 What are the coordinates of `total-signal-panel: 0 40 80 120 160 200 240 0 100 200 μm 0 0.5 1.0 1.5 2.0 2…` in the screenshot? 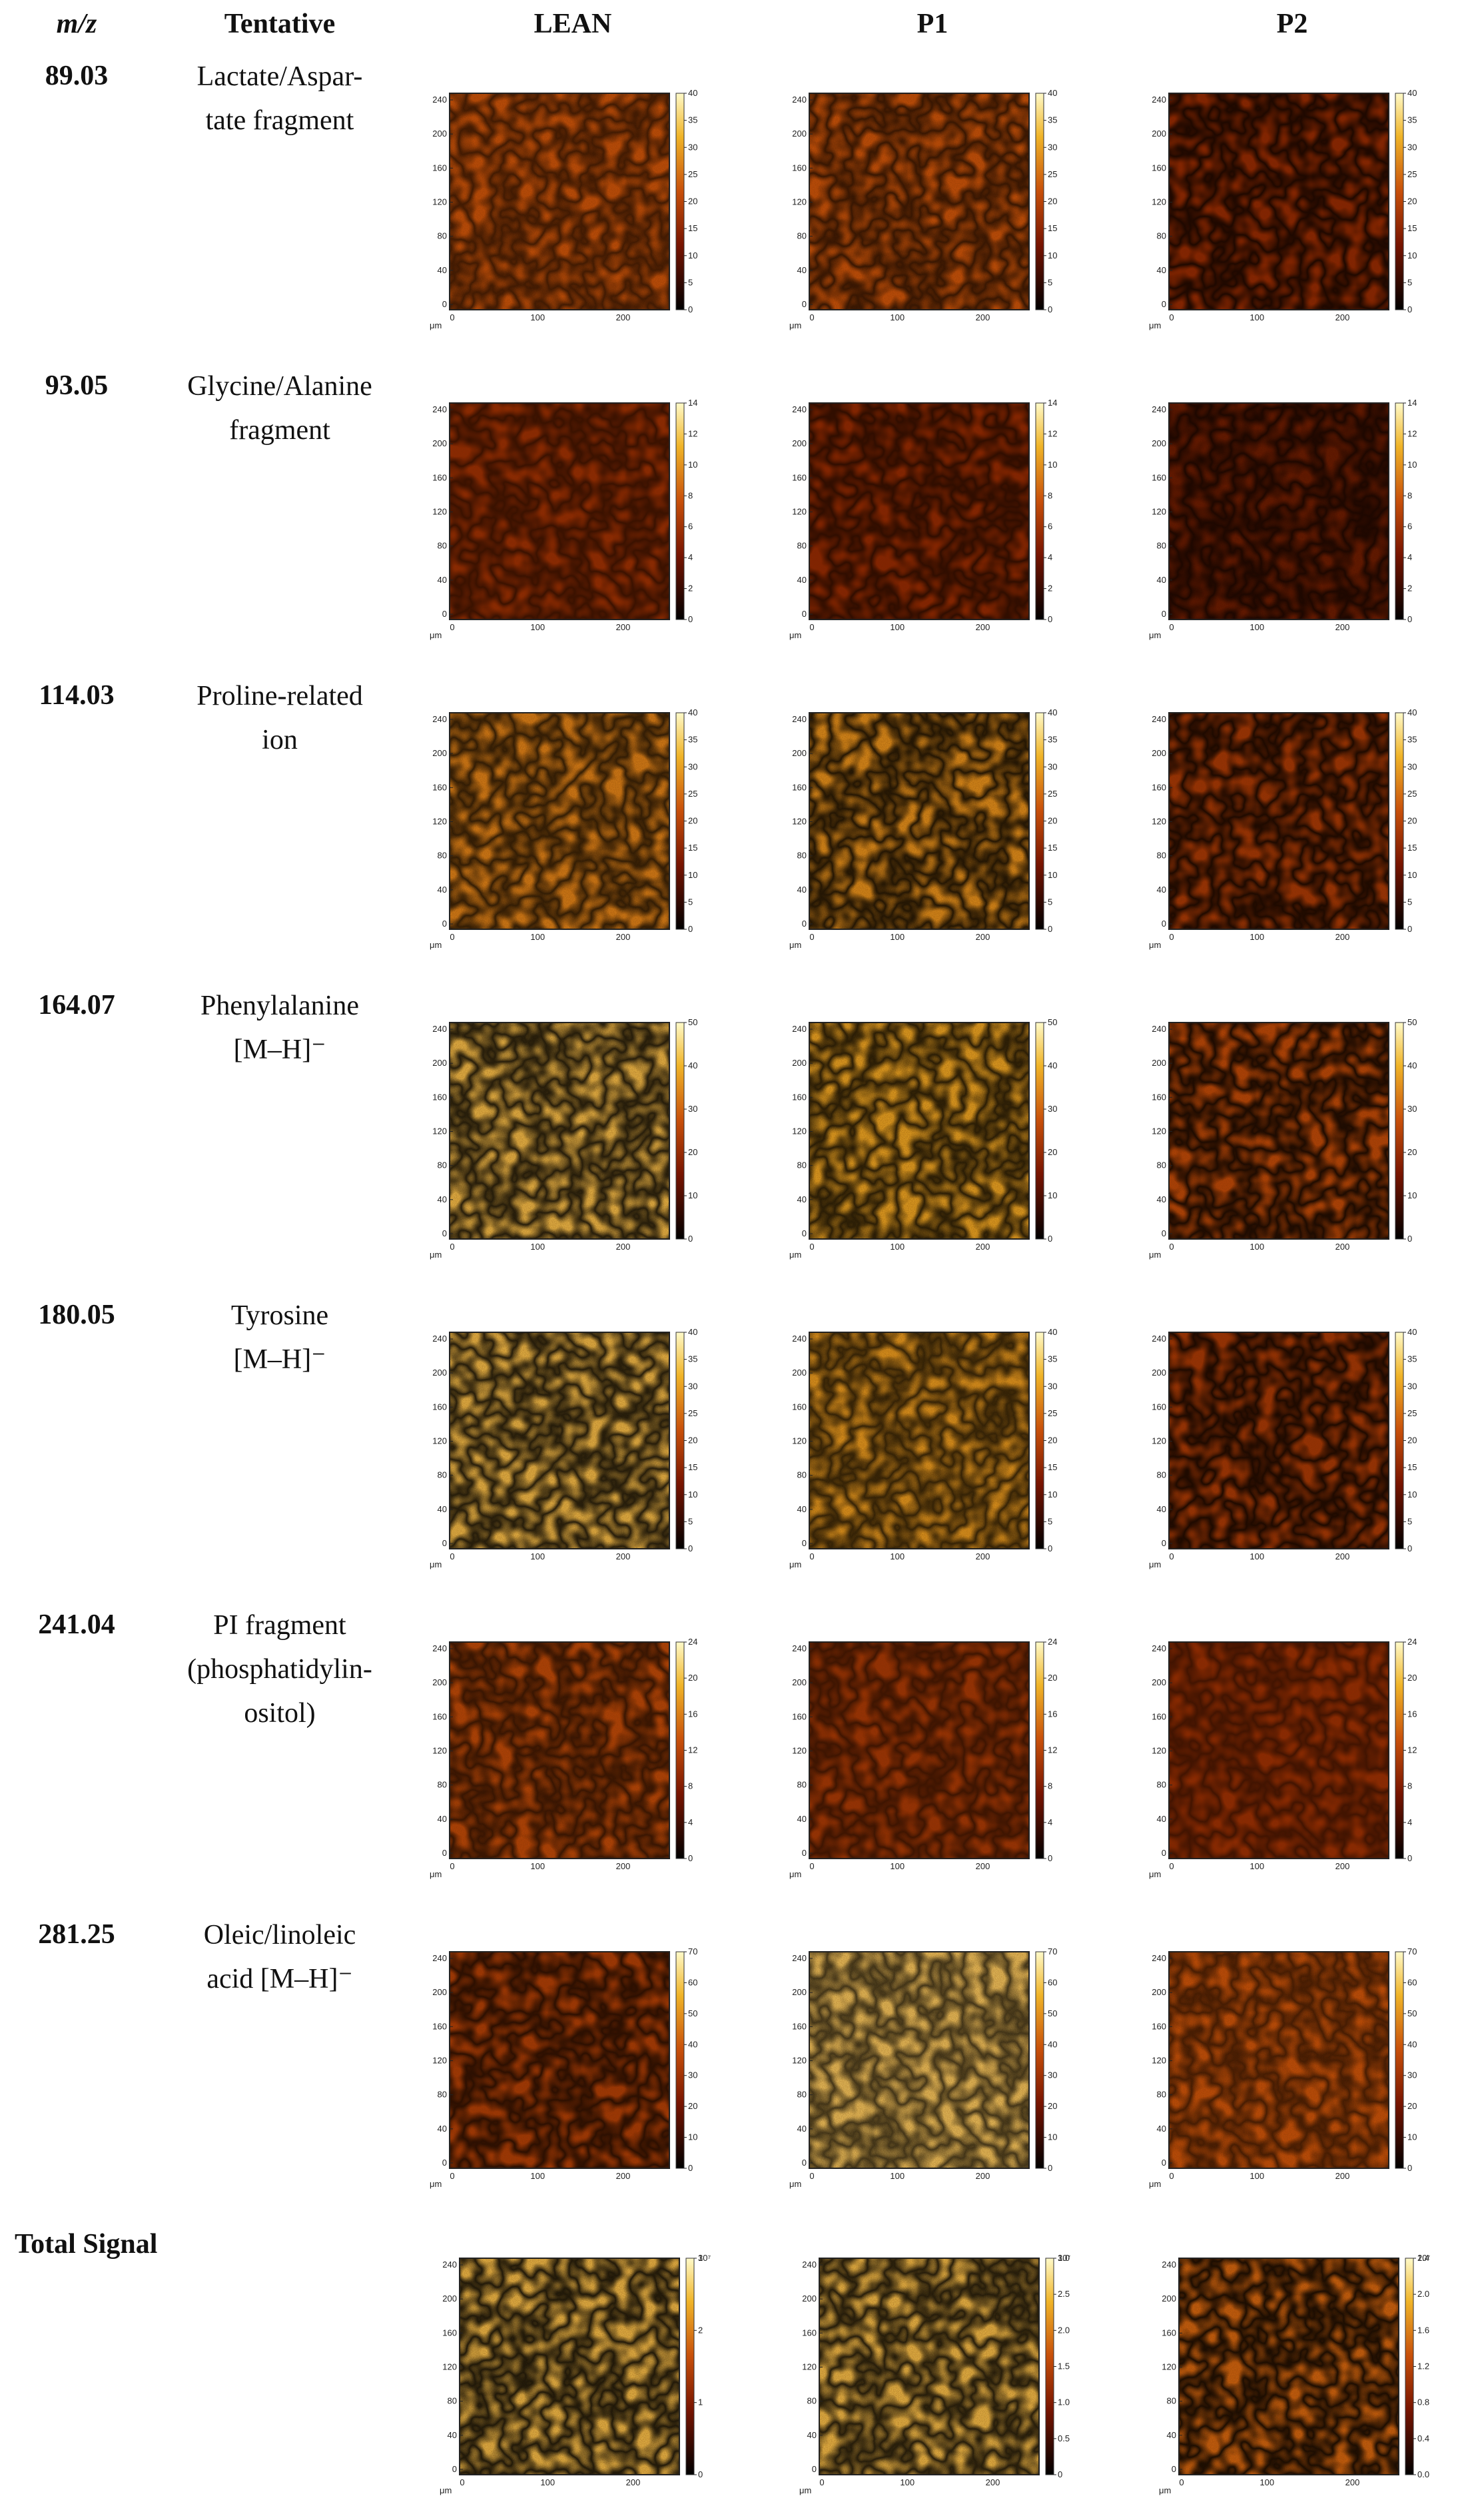 It's located at (936, 2378).